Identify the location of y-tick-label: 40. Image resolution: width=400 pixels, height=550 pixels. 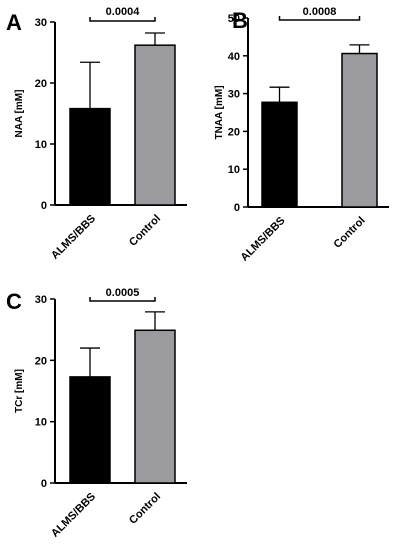
(234, 57).